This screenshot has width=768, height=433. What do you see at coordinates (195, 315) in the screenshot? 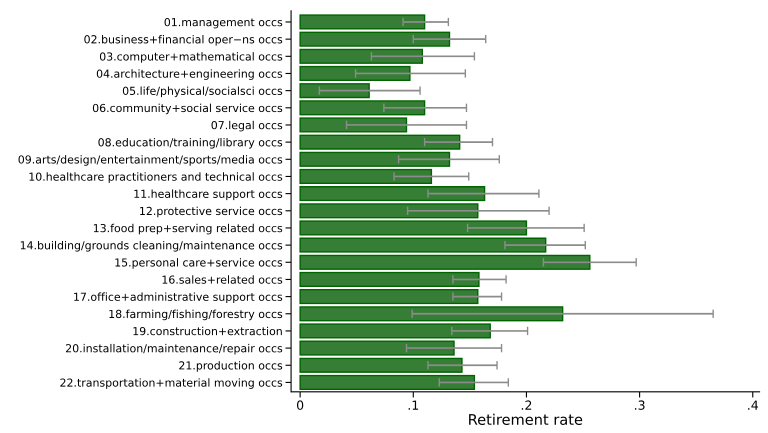
I see `y-tick-label: 18.farming/fishing/forestry occs` at bounding box center [195, 315].